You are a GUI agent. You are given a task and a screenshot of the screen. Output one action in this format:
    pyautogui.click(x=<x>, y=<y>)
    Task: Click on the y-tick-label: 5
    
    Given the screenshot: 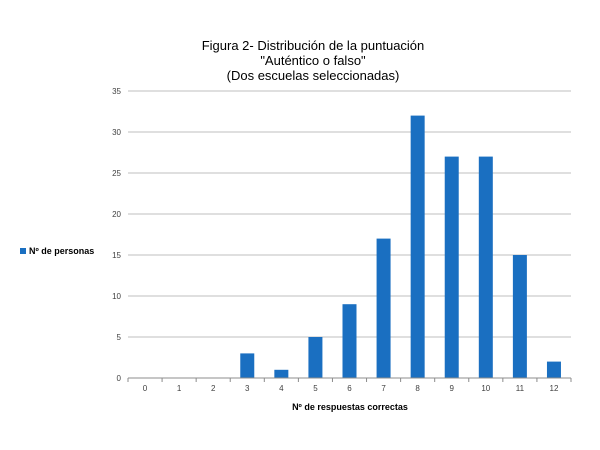 What is the action you would take?
    pyautogui.click(x=119, y=337)
    